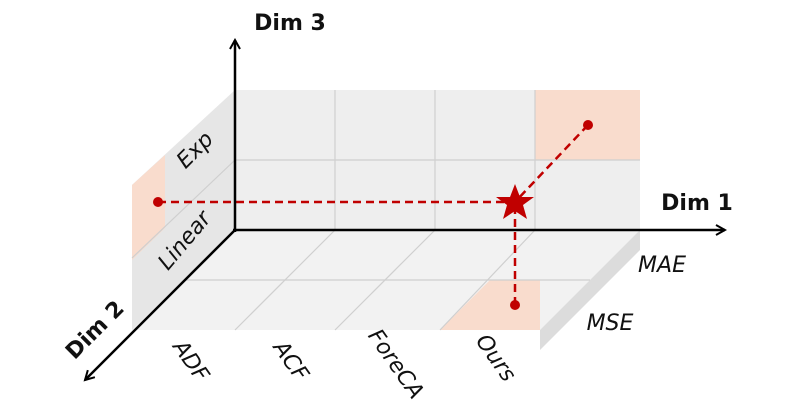 This screenshot has height=406, width=788. What do you see at coordinates (697, 203) in the screenshot?
I see `axis-label: Dim 1` at bounding box center [697, 203].